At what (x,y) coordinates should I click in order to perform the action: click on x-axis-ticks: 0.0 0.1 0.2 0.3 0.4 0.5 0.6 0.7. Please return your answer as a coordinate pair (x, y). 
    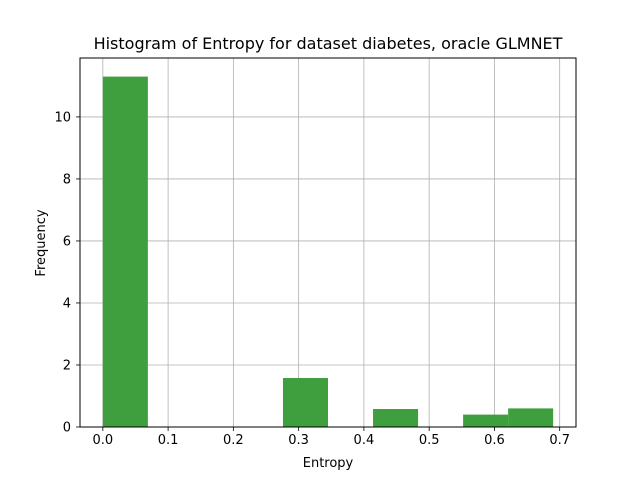
    Looking at the image, I should click on (331, 437).